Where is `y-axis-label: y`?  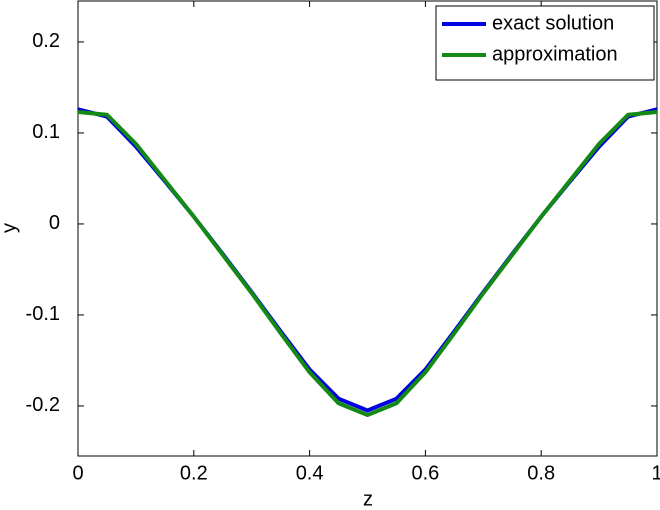 y-axis-label: y is located at coordinates (10, 228).